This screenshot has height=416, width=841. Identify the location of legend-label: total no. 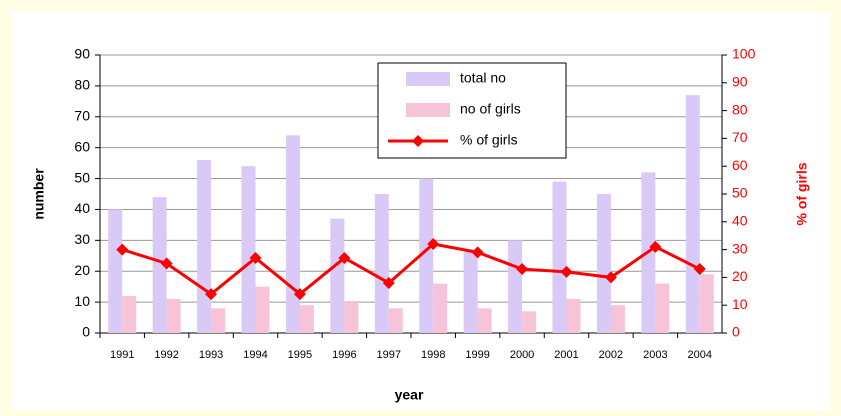
(483, 78).